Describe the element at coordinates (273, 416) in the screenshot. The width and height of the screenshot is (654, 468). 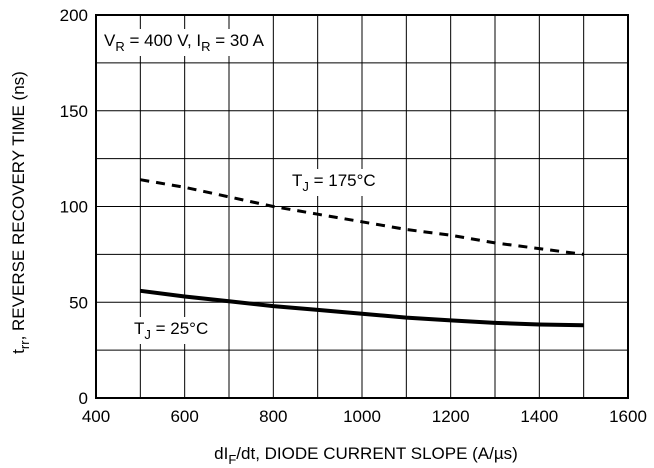
I see `x-tick-label: 800` at that location.